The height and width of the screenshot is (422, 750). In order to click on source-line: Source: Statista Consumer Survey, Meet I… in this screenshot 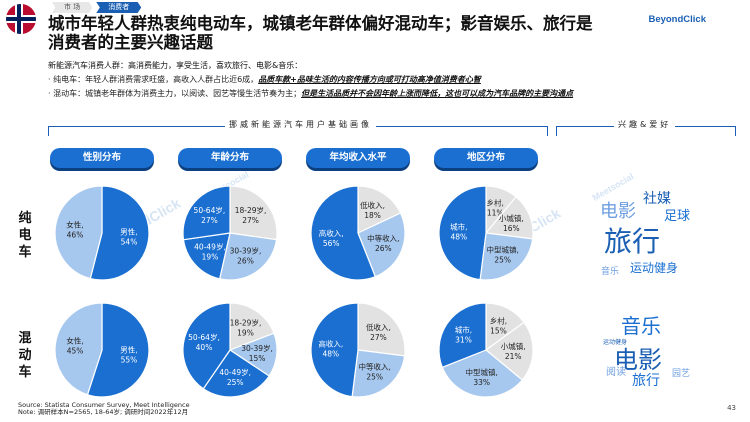, I will do `click(104, 405)`.